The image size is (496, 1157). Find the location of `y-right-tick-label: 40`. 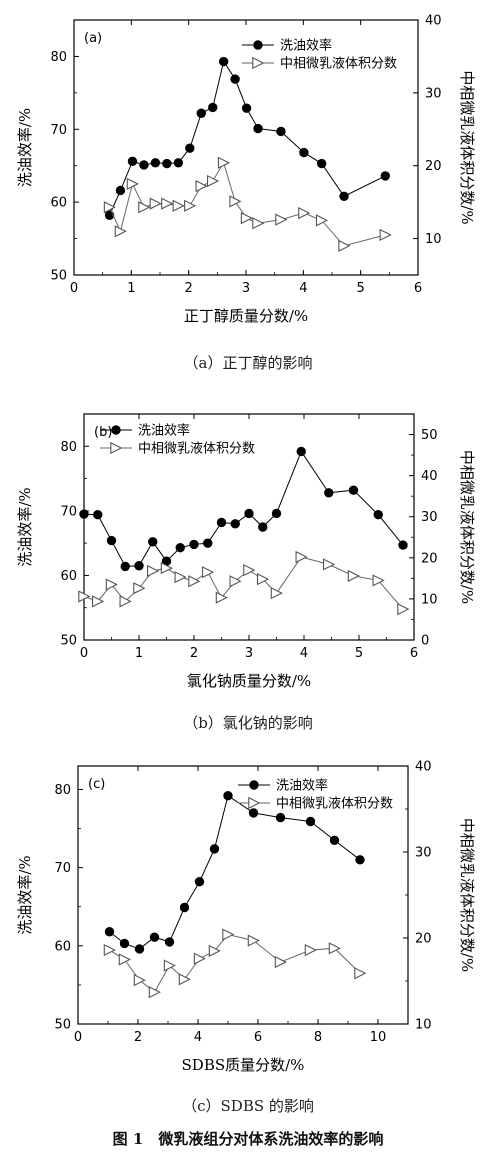

y-right-tick-label: 40 is located at coordinates (433, 21).